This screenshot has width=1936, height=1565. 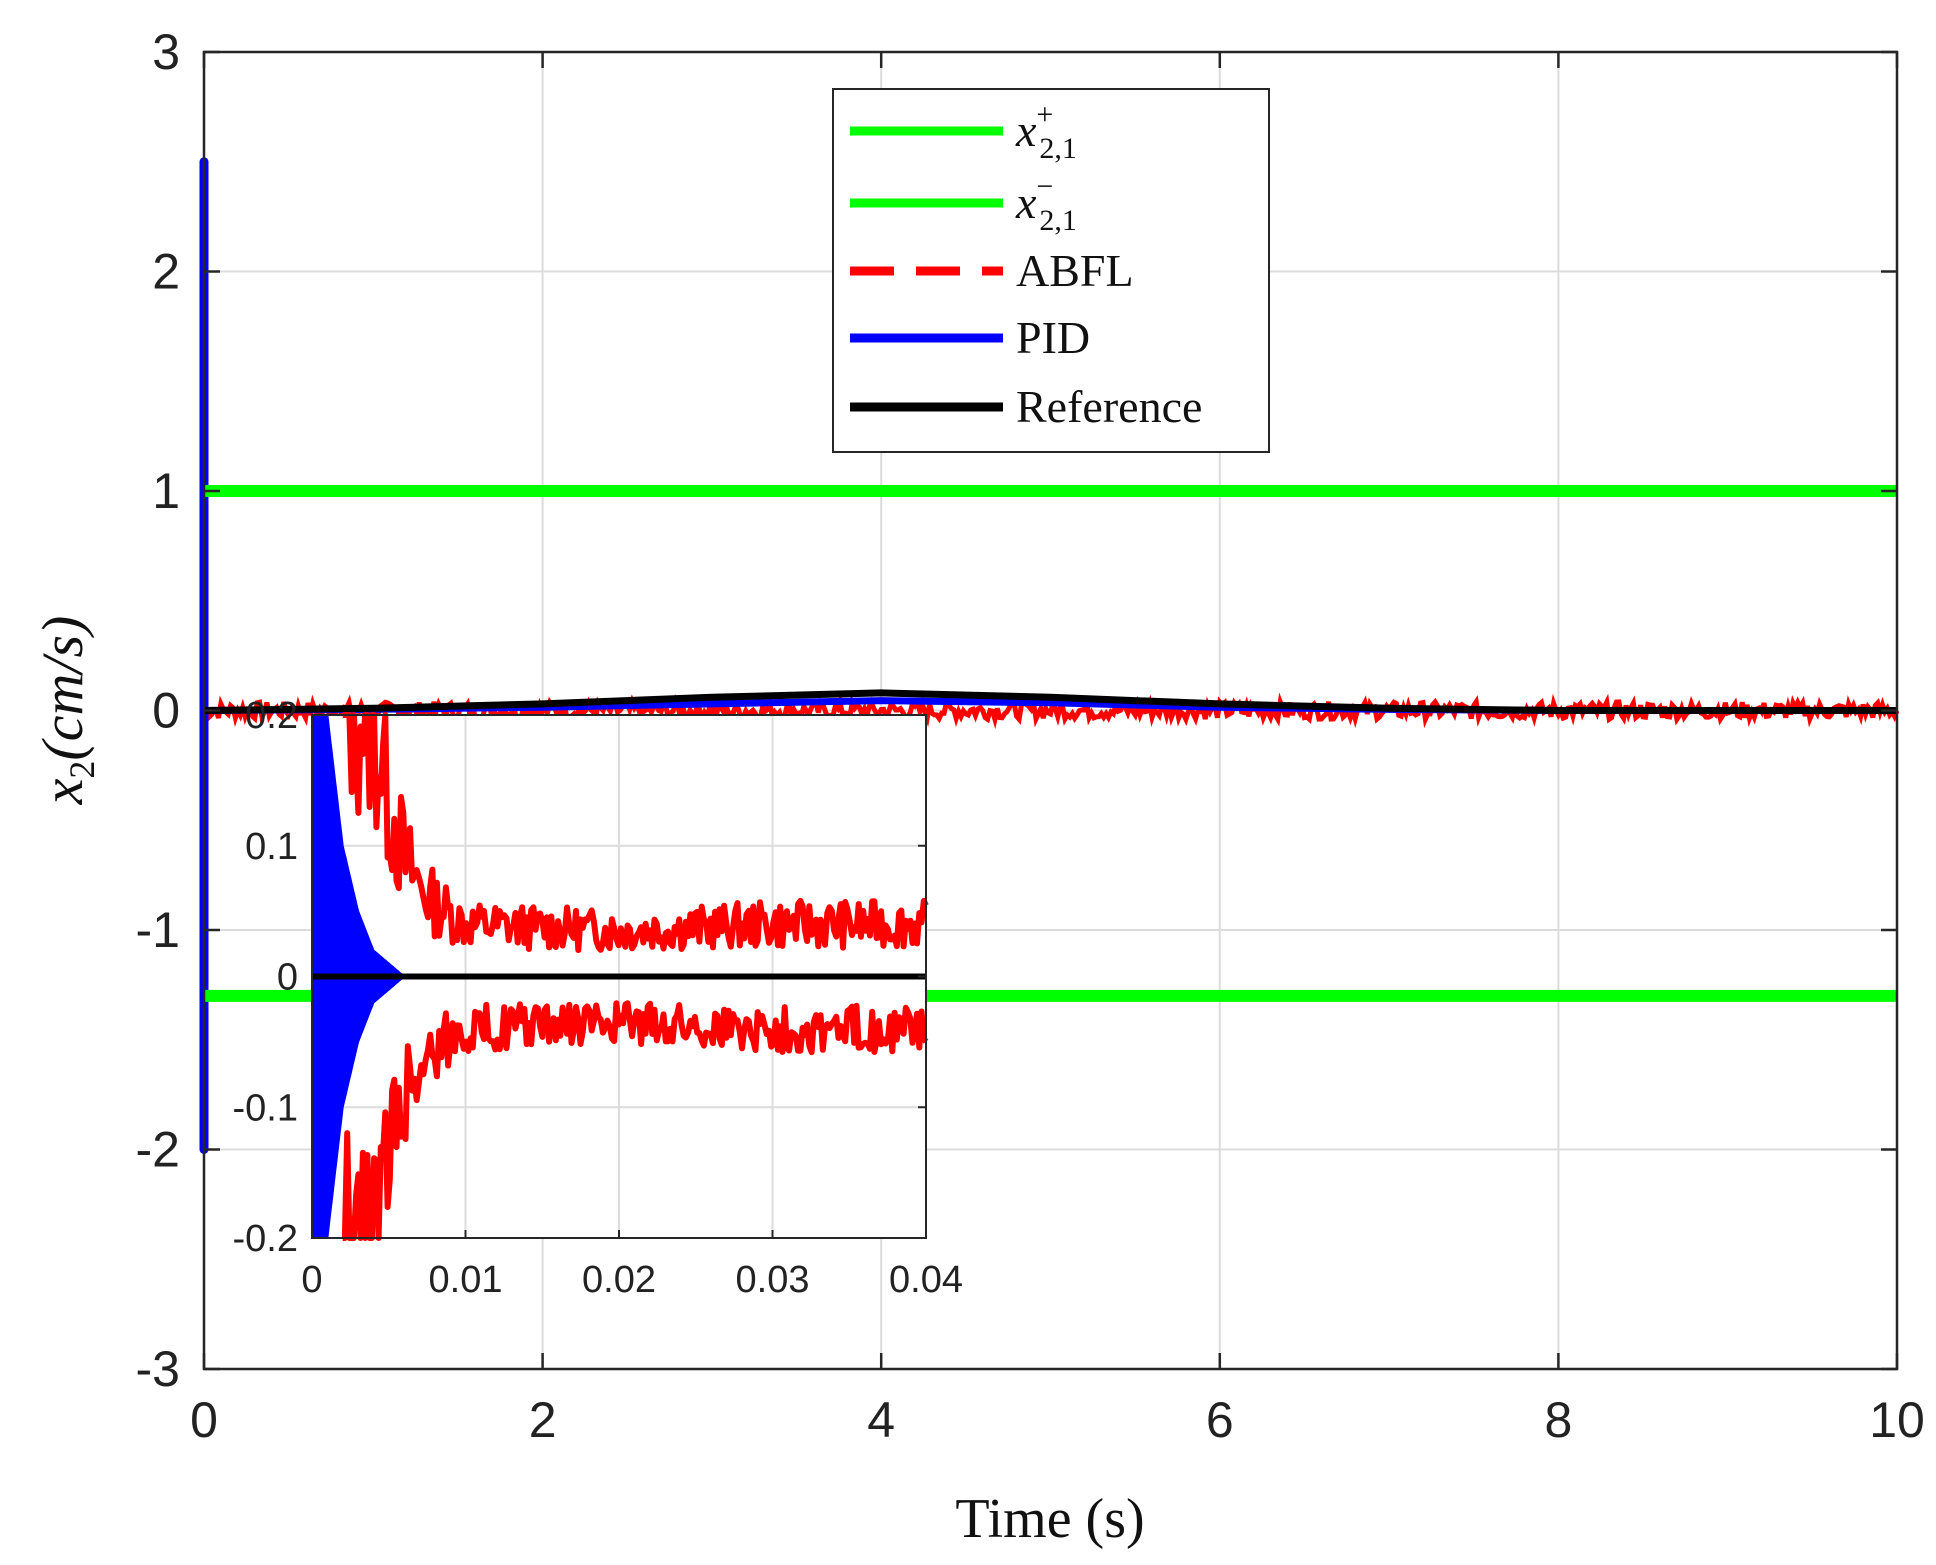 What do you see at coordinates (271, 847) in the screenshot?
I see `inset-y-tick-label: 0.1` at bounding box center [271, 847].